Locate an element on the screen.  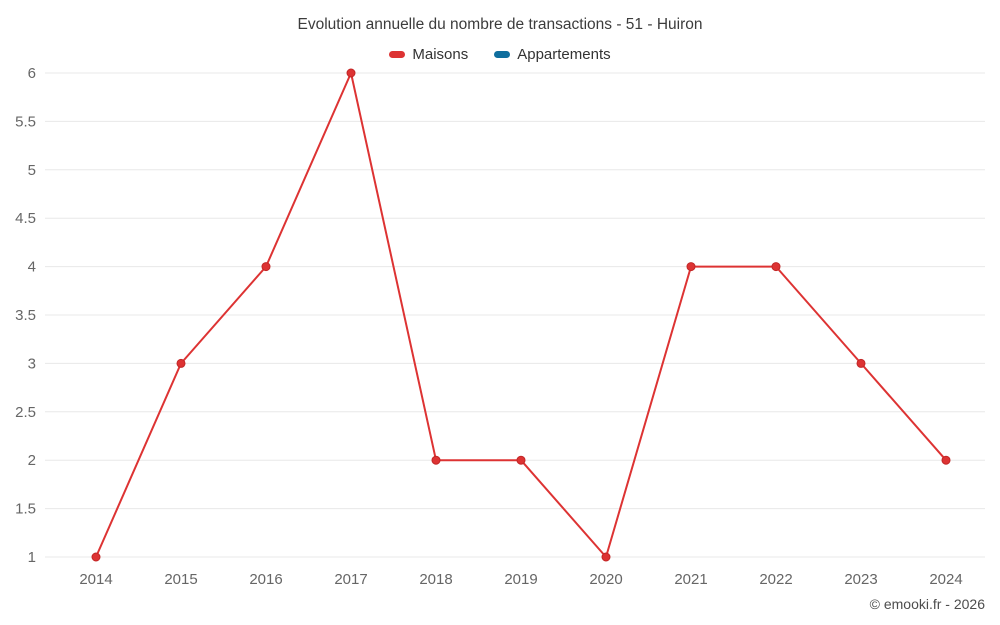
legend-label: Maisons is located at coordinates (440, 54).